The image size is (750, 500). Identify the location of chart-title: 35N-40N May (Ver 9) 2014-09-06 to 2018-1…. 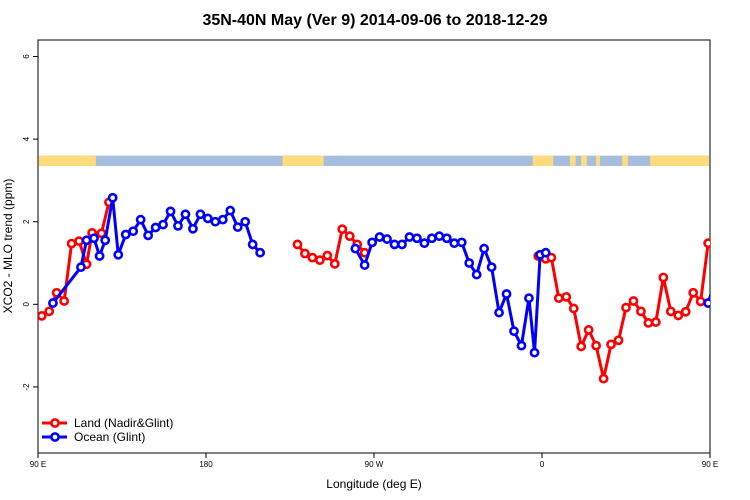
(374, 20).